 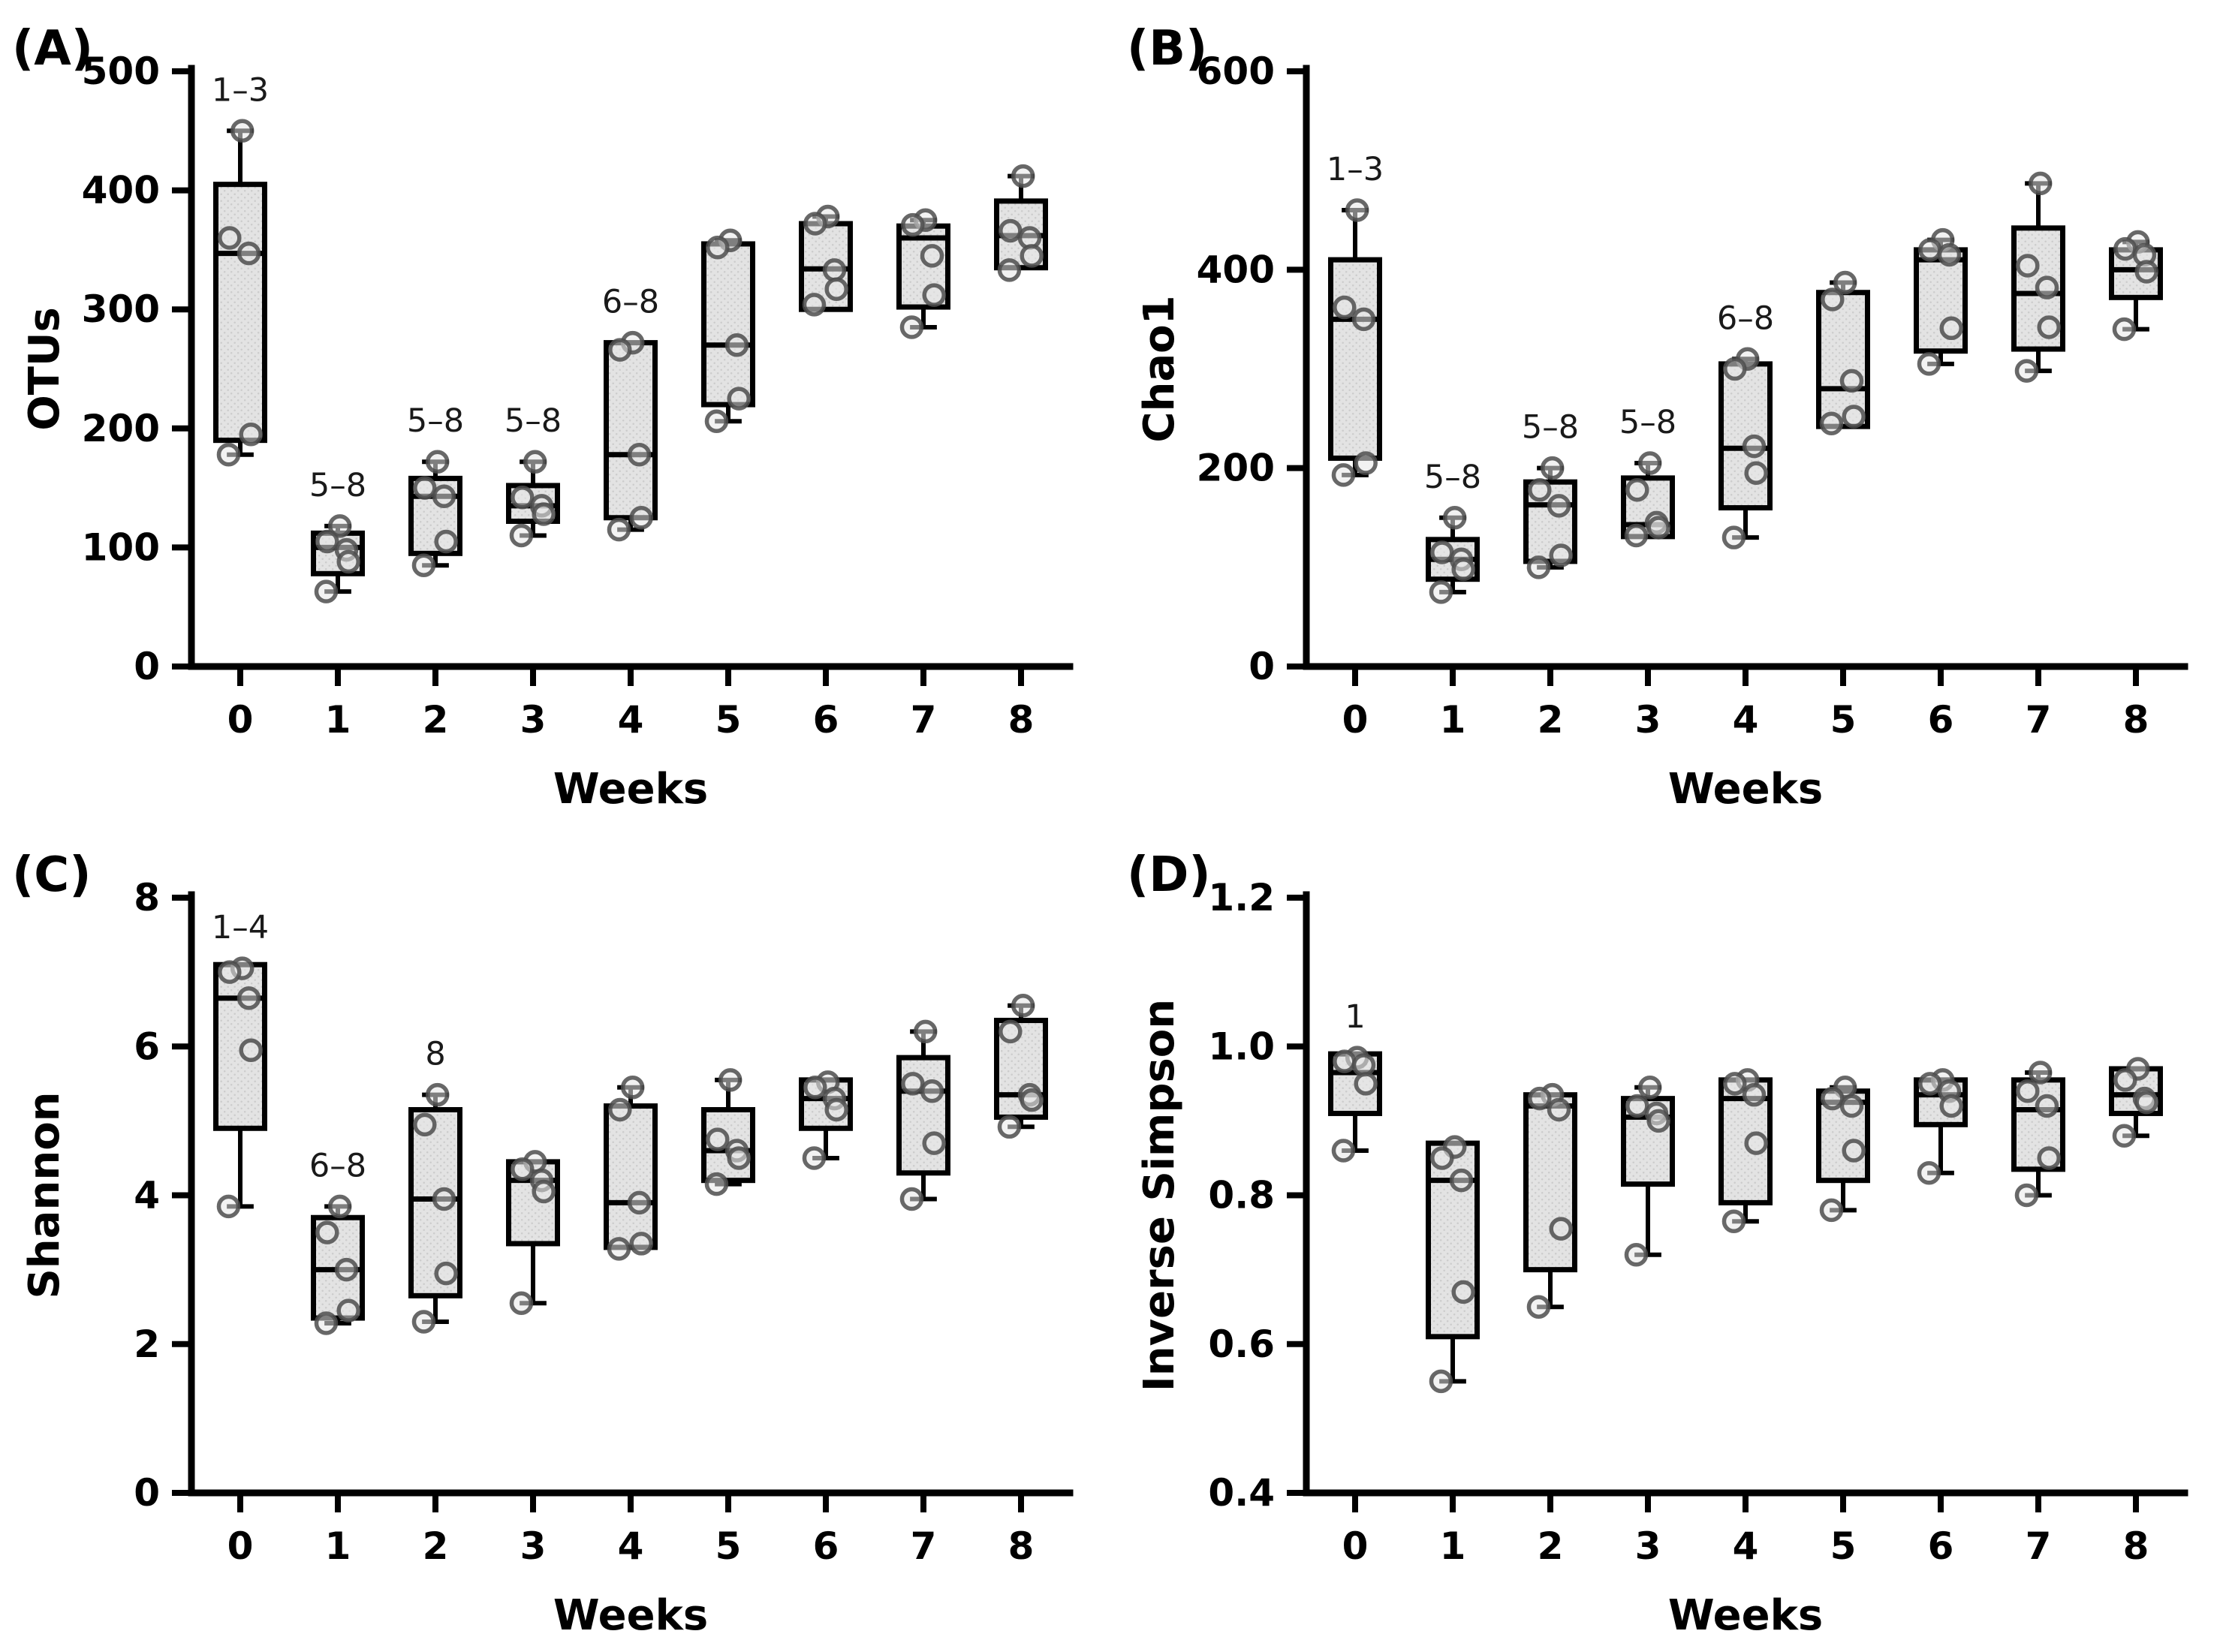 I want to click on box-group-week-0: 1–4, so click(x=240, y=1064).